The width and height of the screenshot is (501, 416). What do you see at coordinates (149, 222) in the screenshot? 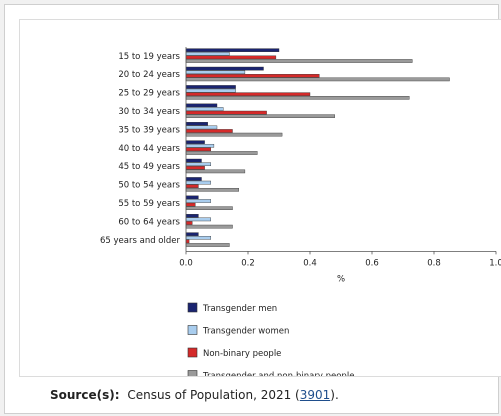
I see `category-label: 60 to 64 years` at bounding box center [149, 222].